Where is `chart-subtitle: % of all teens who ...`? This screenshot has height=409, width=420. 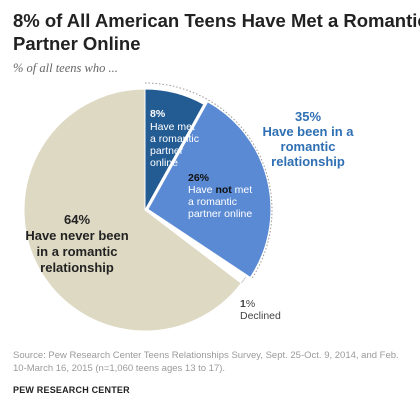
chart-subtitle: % of all teens who ... is located at coordinates (65, 68).